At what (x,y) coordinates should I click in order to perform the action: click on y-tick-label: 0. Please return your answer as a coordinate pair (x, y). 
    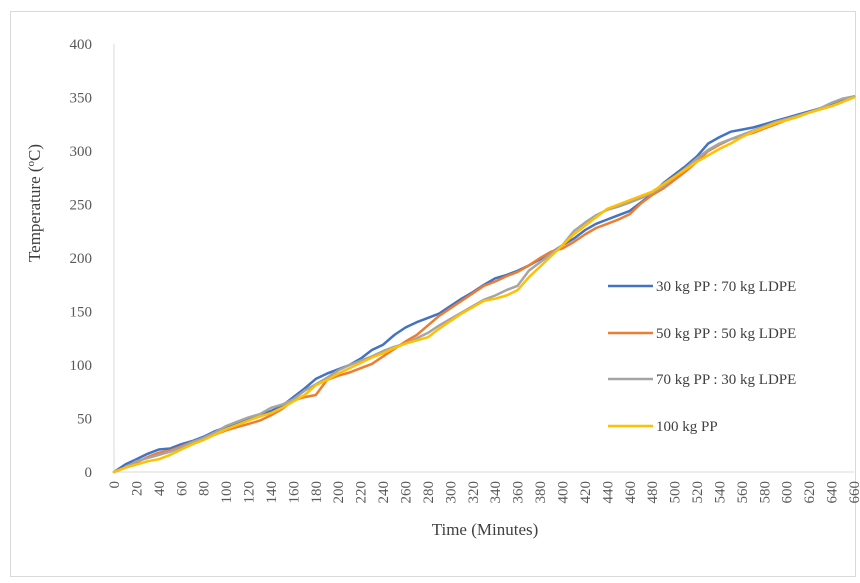
    Looking at the image, I should click on (89, 473).